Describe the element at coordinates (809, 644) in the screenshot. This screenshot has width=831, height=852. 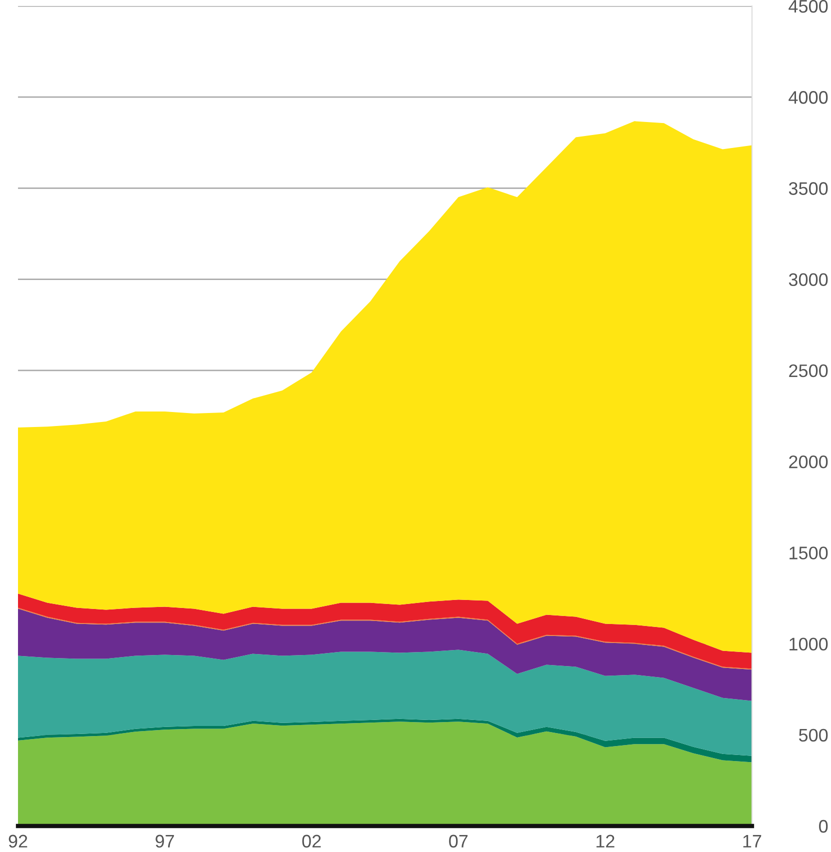
I see `y-tick-label: 1000` at that location.